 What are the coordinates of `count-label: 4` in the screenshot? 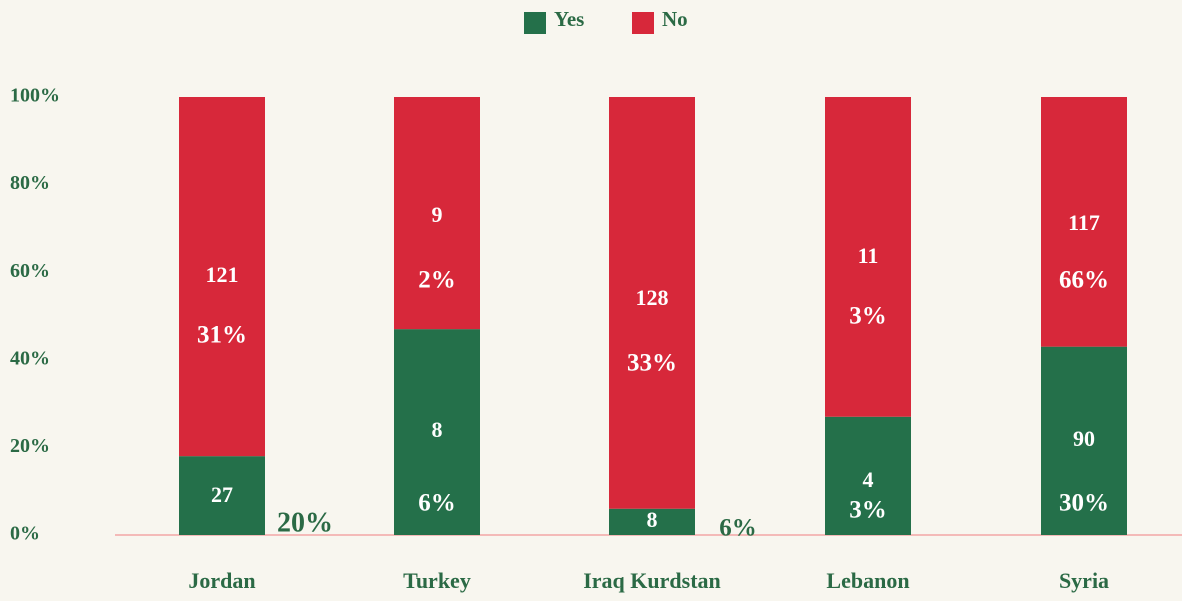 It's located at (868, 479).